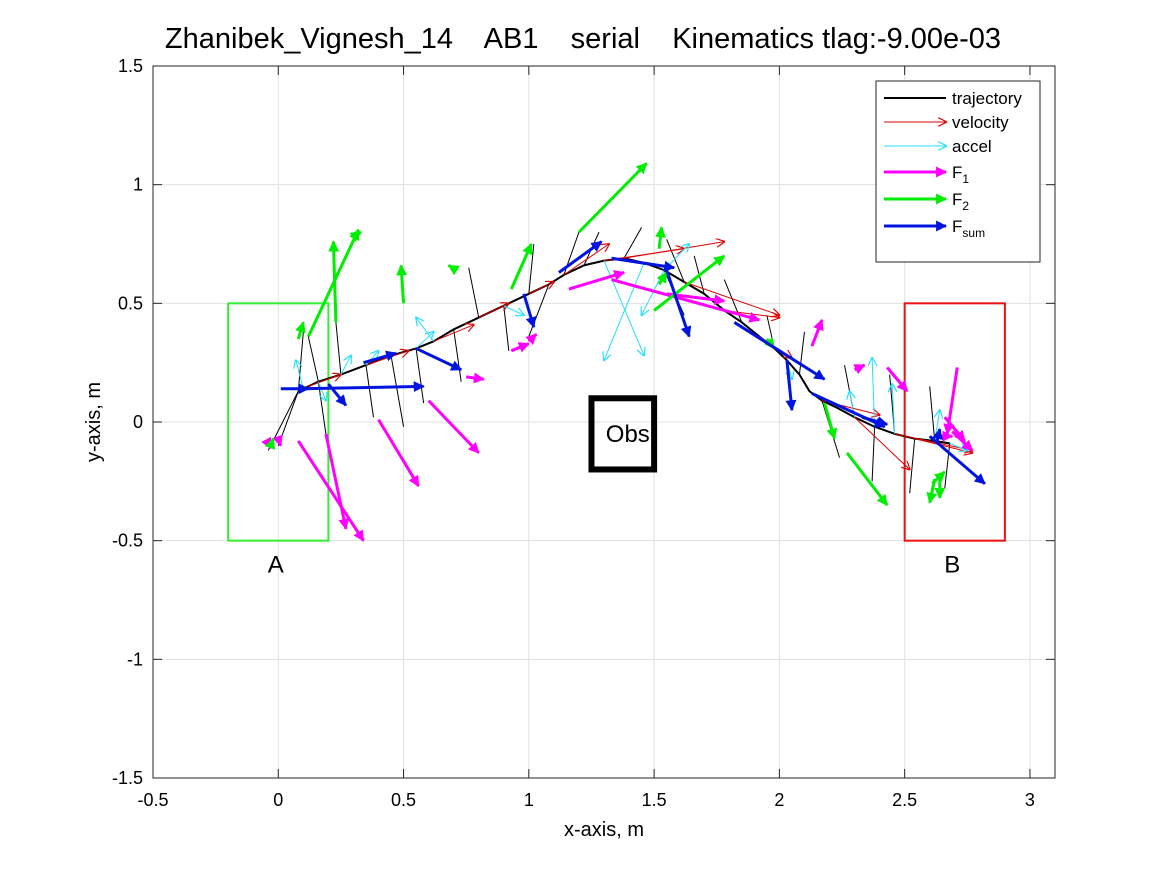 This screenshot has width=1167, height=875. I want to click on trajectory-layer, so click(623, 351).